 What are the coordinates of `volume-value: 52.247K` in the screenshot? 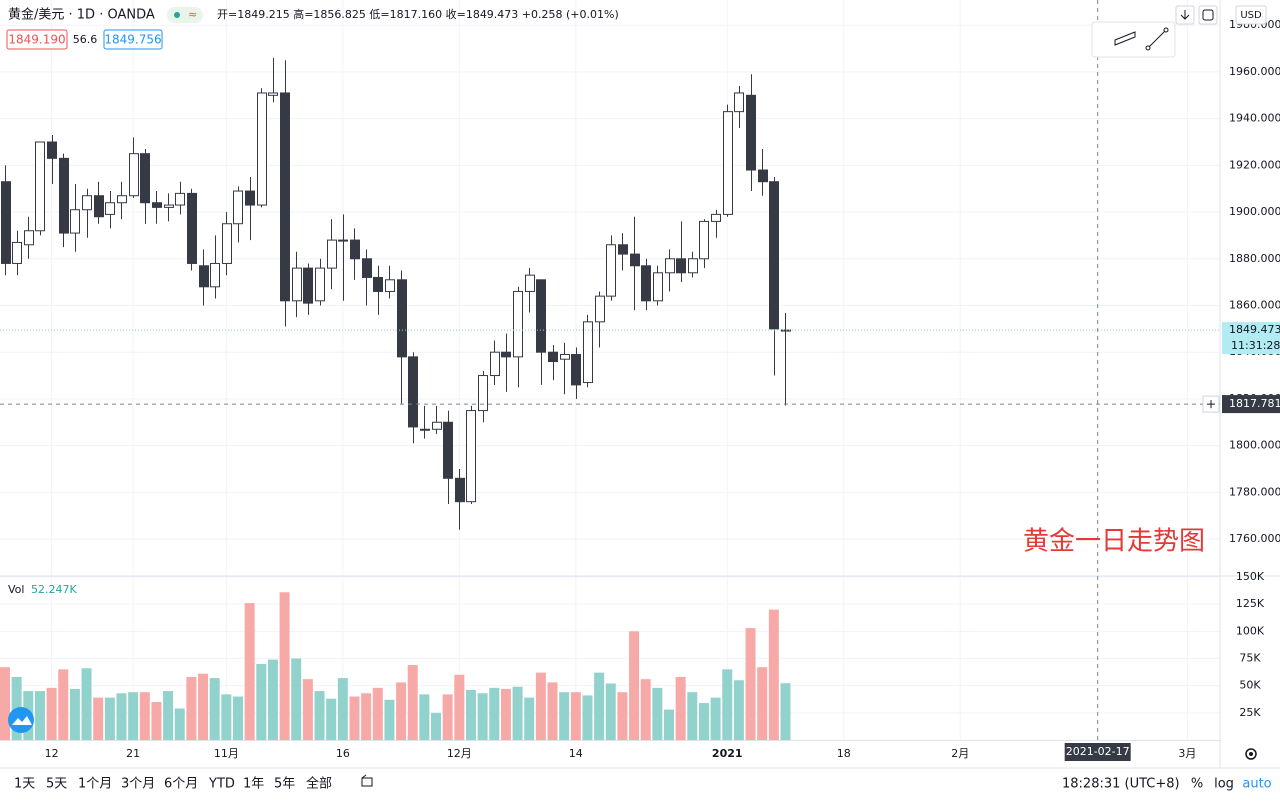 It's located at (54, 589).